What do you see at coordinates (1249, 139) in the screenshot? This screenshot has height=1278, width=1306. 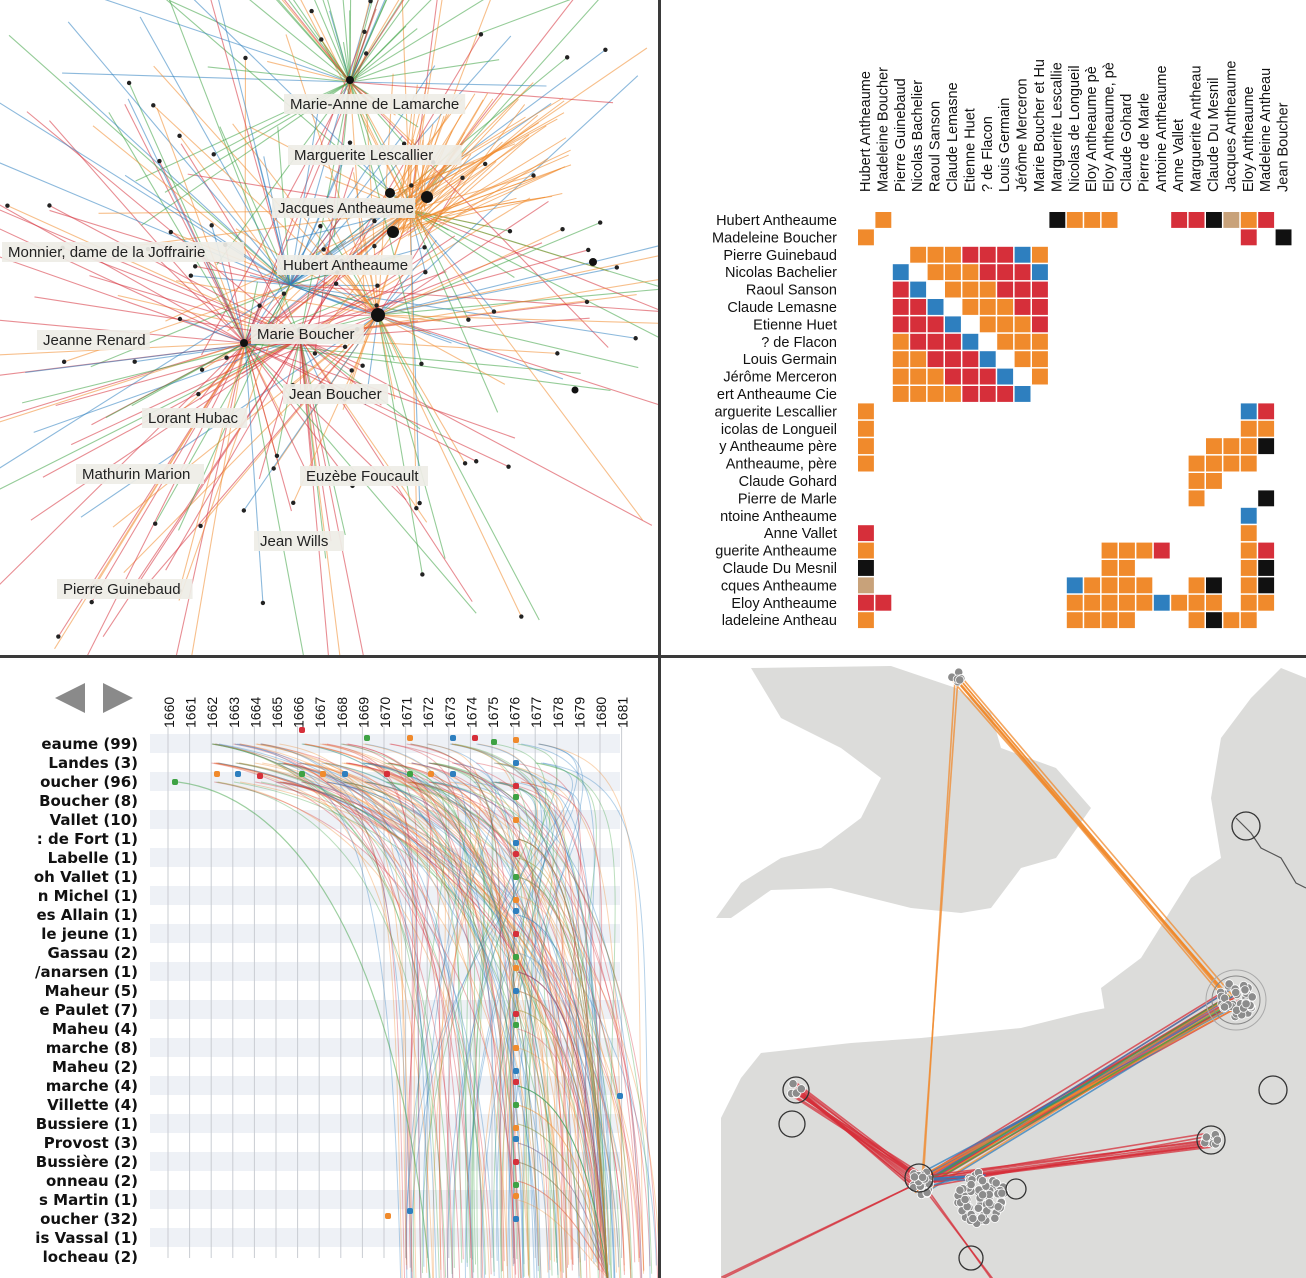 I see `matrix-column-label: Eloy Antheaume` at bounding box center [1249, 139].